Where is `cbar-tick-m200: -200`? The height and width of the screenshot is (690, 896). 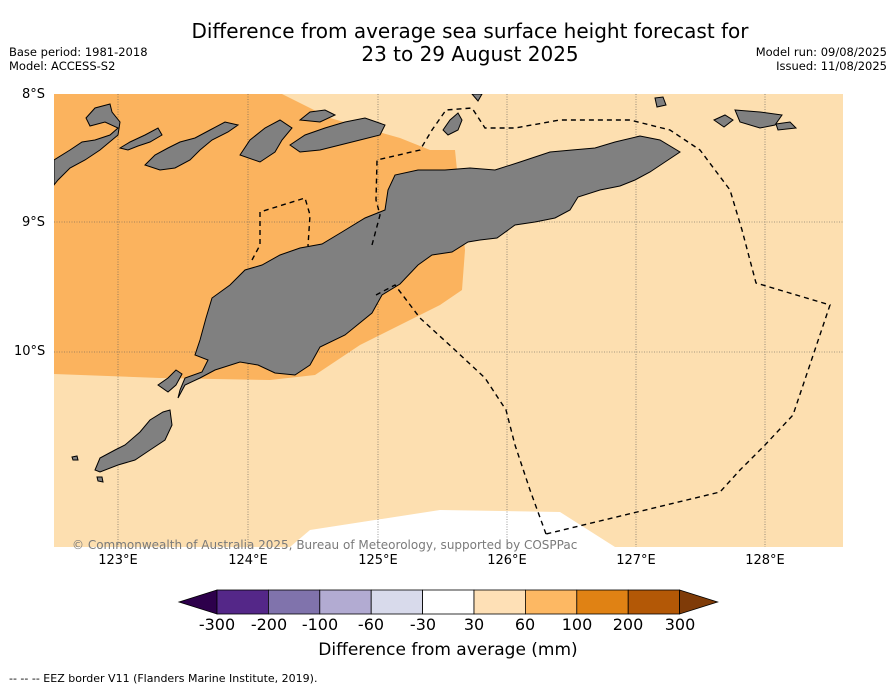
cbar-tick-m200: -200 is located at coordinates (269, 624).